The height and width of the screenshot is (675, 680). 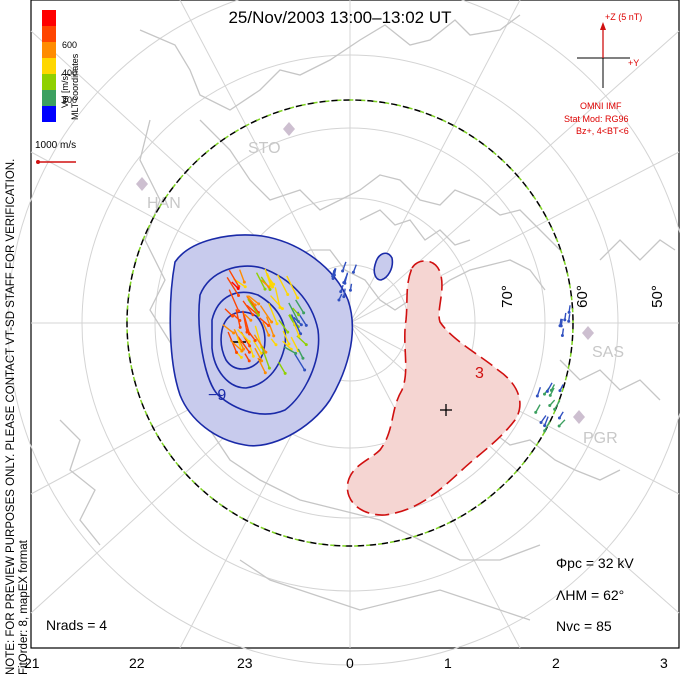 What do you see at coordinates (340, 17) in the screenshot?
I see `map-title: 25/Nov/2003 13:00–13:02 UT` at bounding box center [340, 17].